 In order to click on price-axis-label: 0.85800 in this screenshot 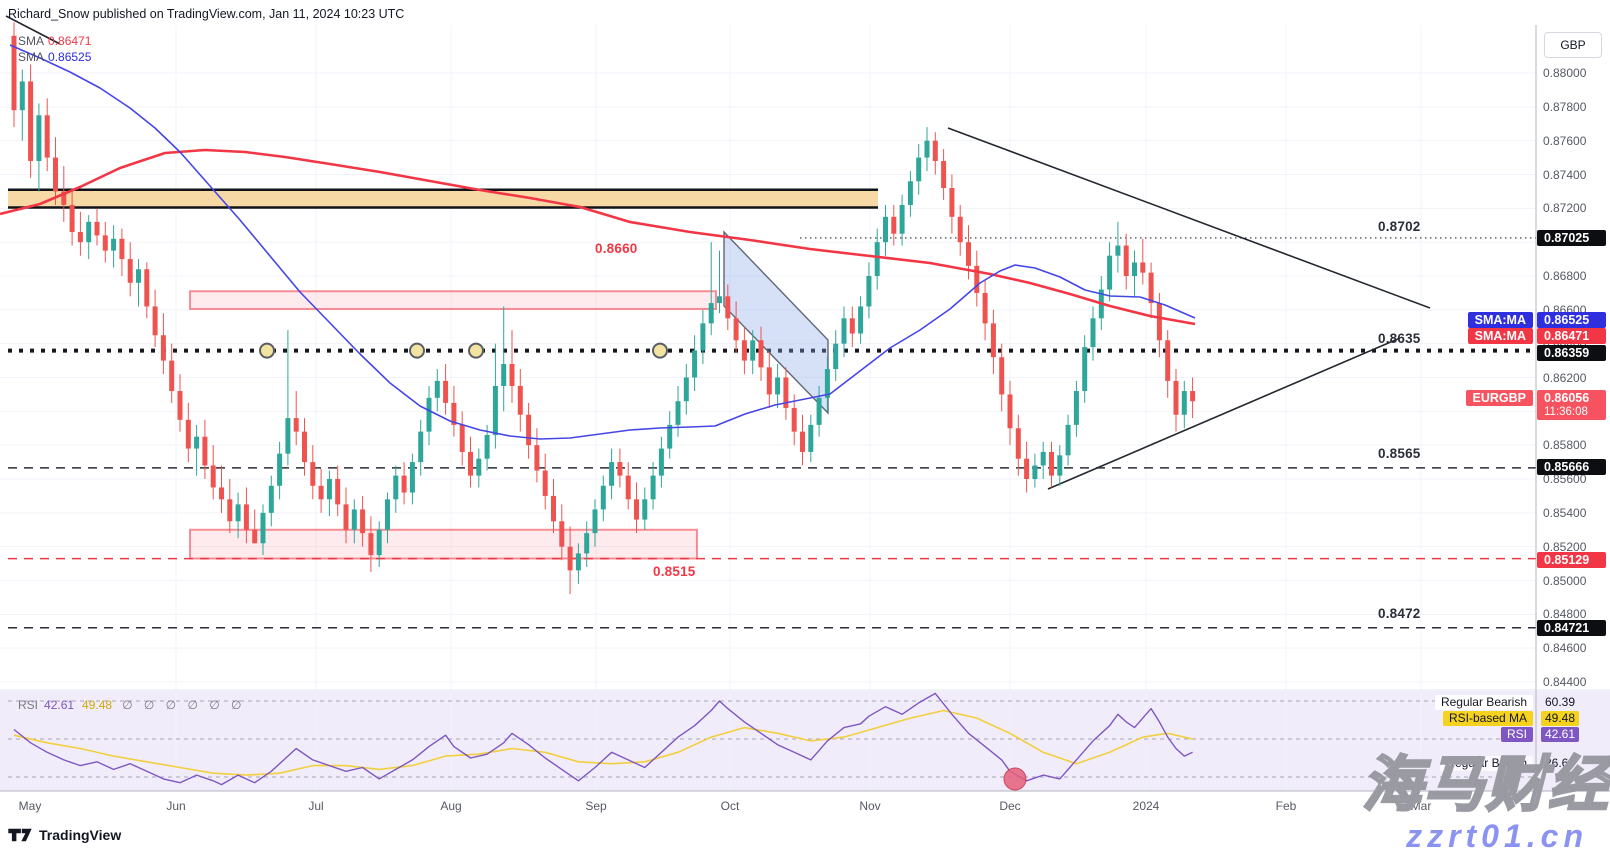, I will do `click(1565, 445)`.